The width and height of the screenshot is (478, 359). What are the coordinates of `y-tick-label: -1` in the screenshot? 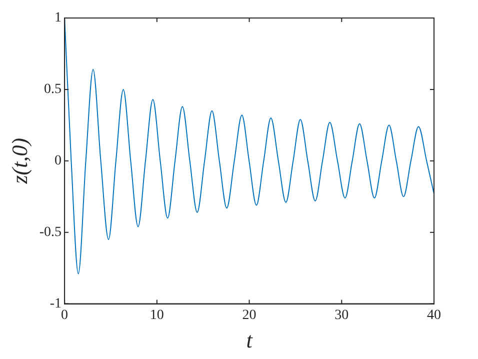 It's located at (56, 304).